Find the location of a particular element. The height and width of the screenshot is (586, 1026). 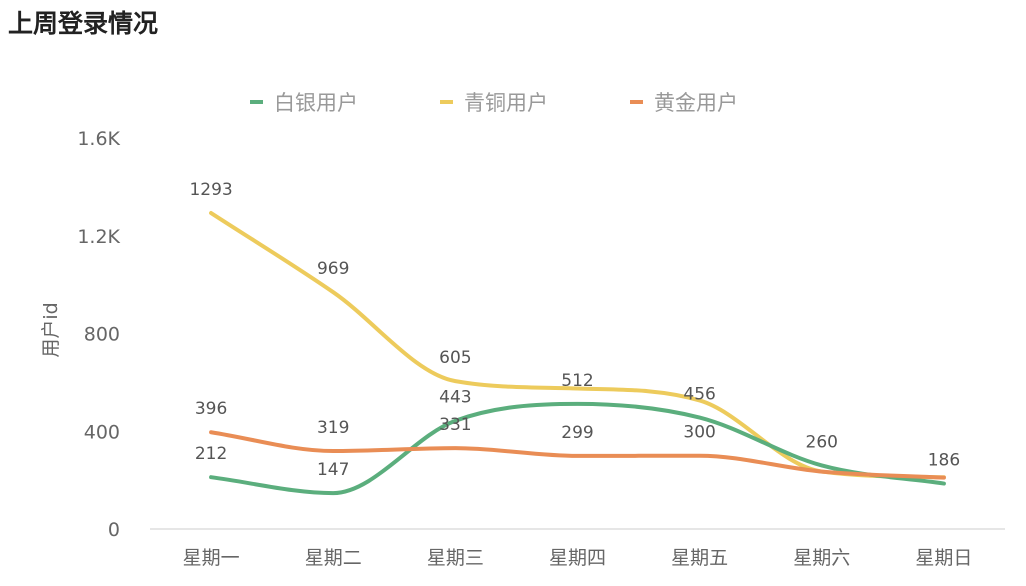

data-label: 969 is located at coordinates (333, 269).